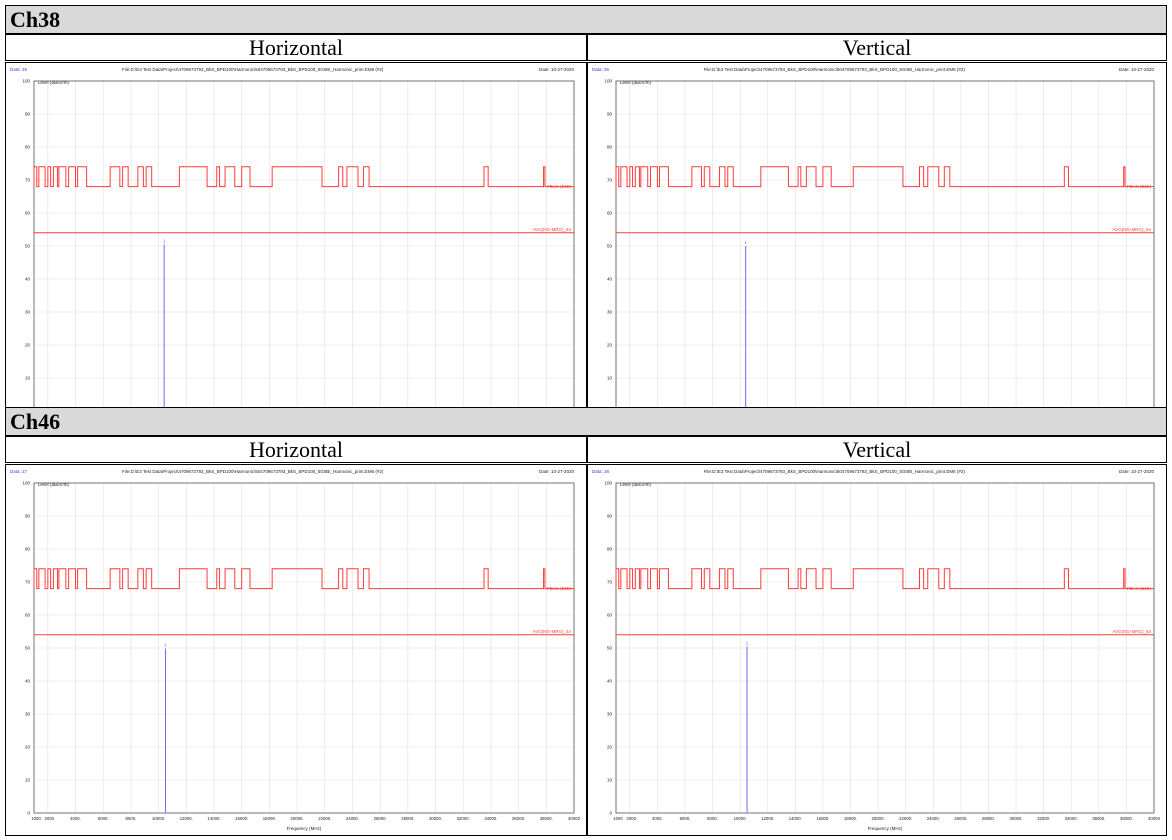  What do you see at coordinates (19, 471) in the screenshot?
I see `data-number-label: Data: 27` at bounding box center [19, 471].